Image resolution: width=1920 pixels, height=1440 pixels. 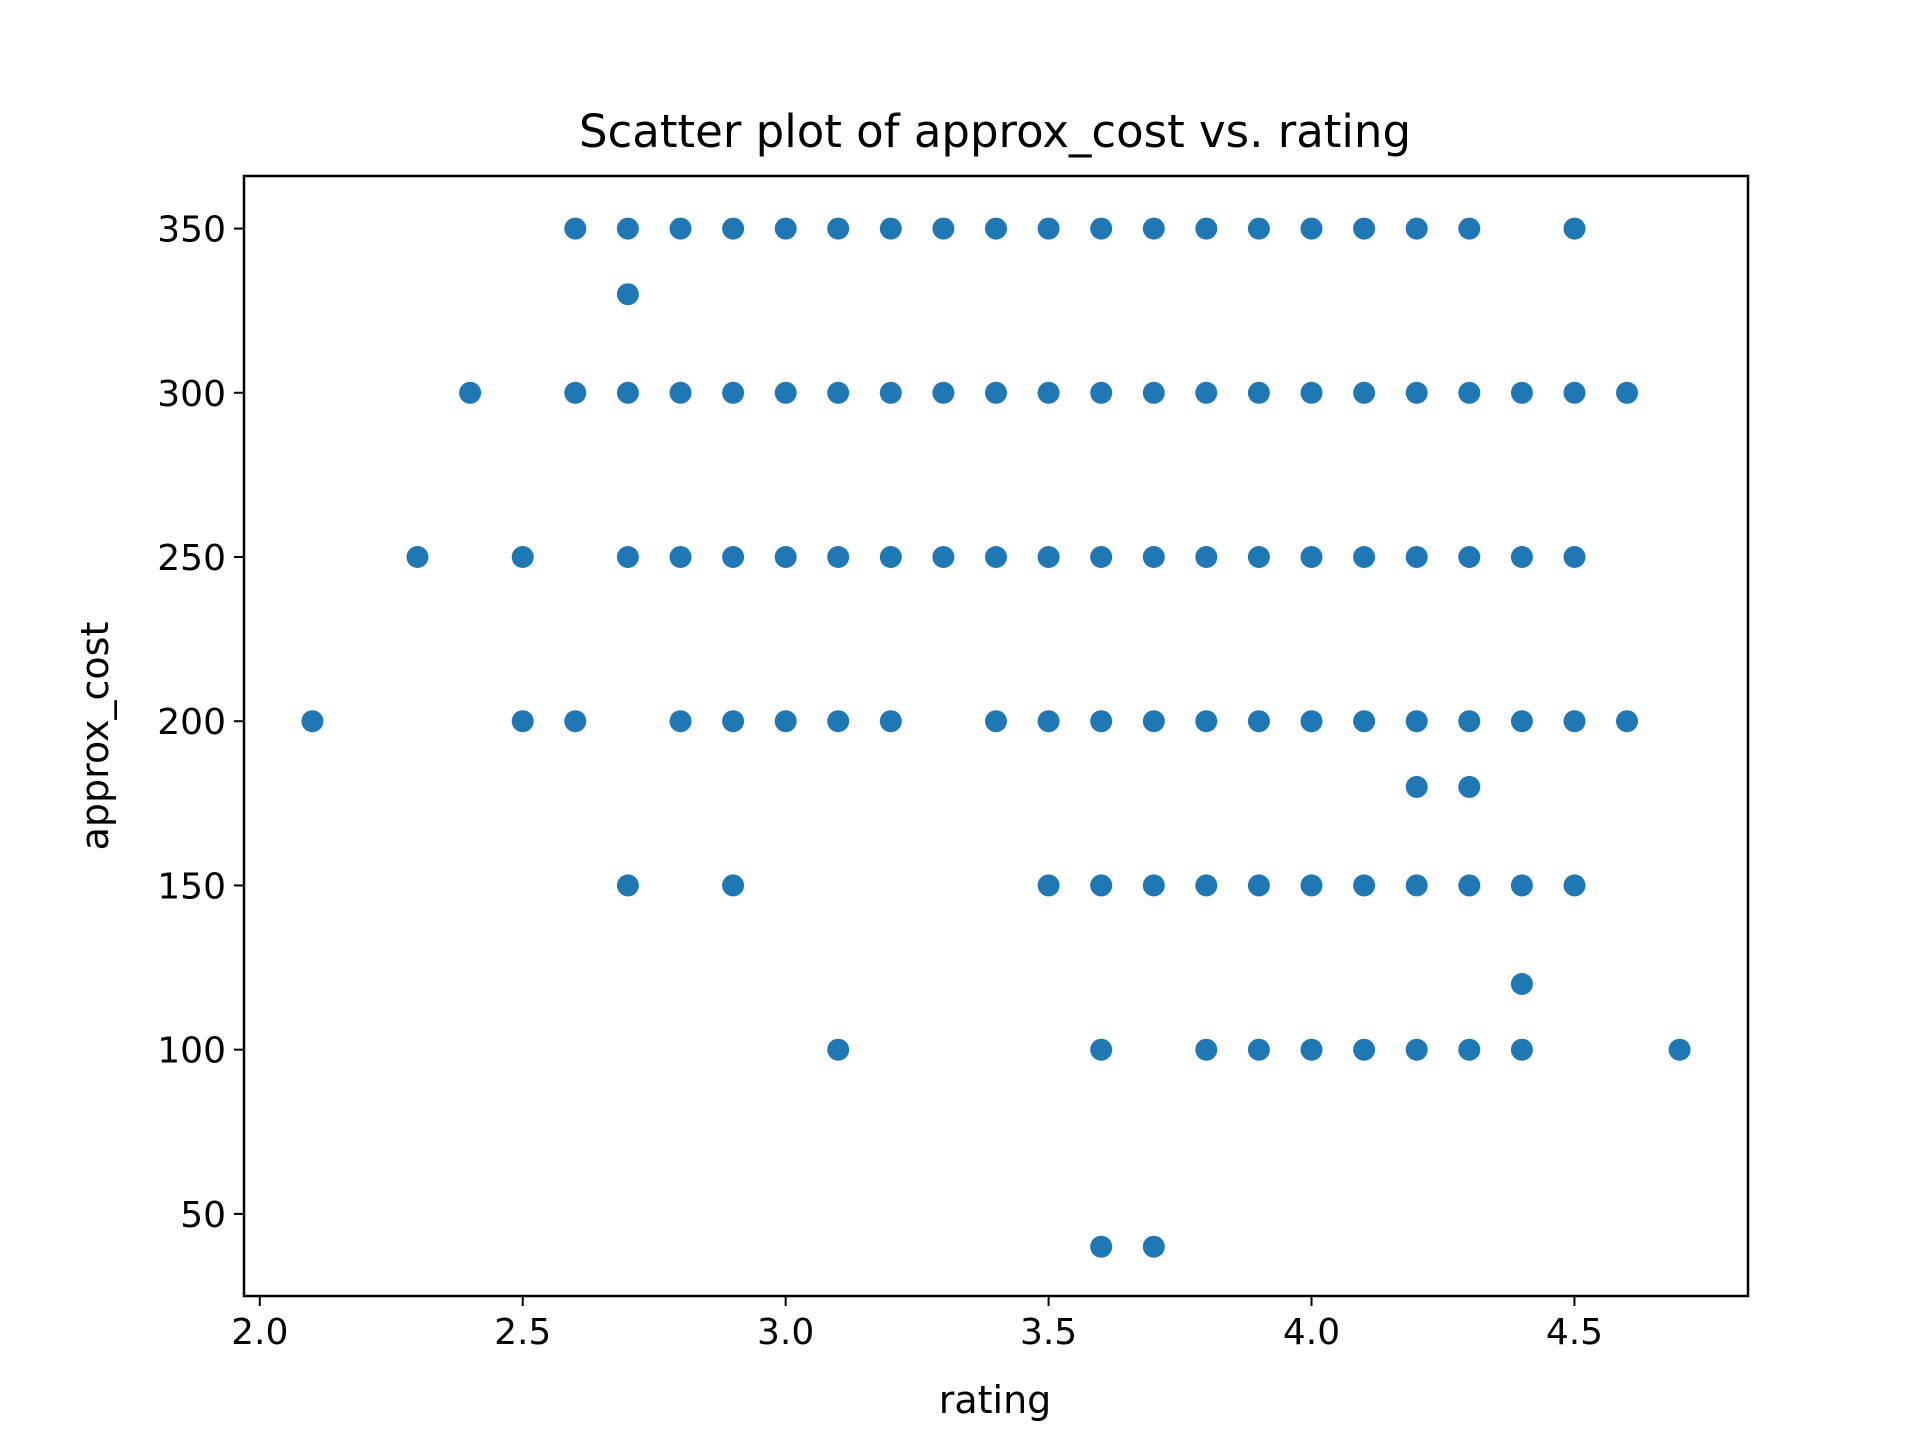 What do you see at coordinates (1311, 1332) in the screenshot?
I see `x-tick-label: 4.0` at bounding box center [1311, 1332].